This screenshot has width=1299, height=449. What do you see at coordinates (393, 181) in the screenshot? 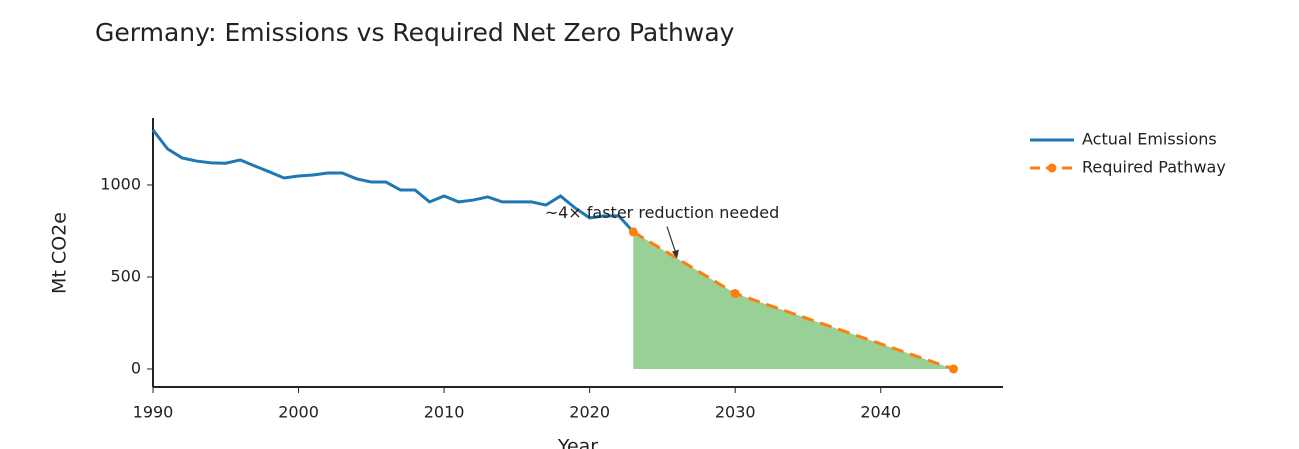
I see `line` at bounding box center [393, 181].